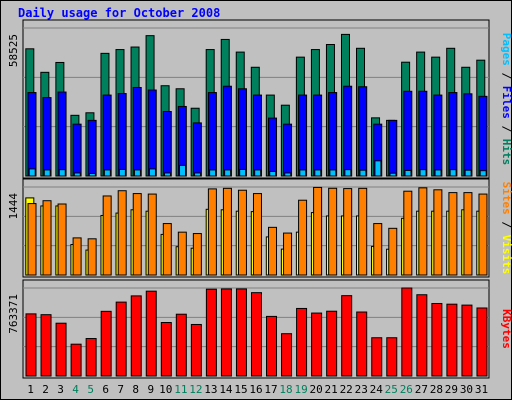 The width and height of the screenshot is (512, 405). Describe the element at coordinates (316, 389) in the screenshot. I see `x-tick-label: 20` at that location.